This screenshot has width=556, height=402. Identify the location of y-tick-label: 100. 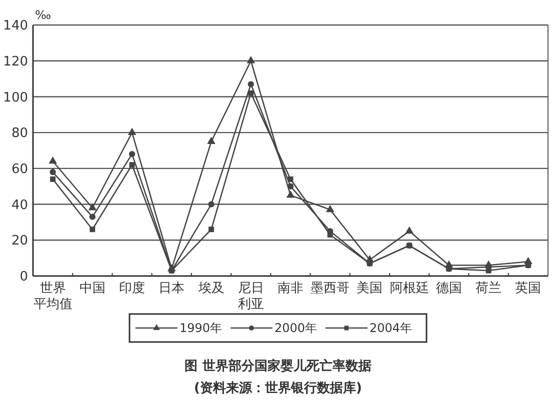
(15, 98).